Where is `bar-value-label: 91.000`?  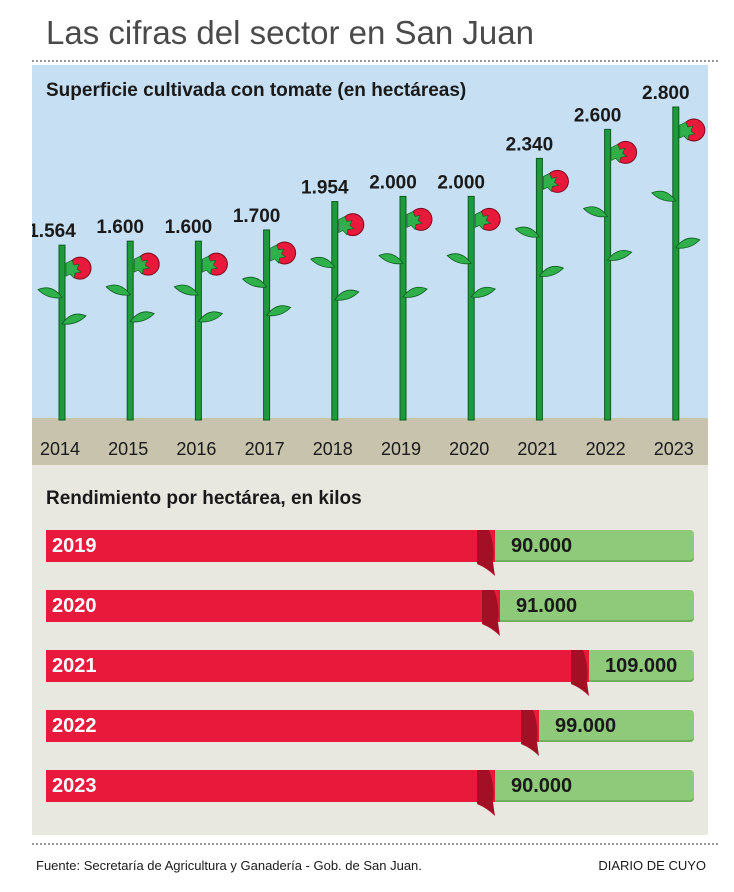 bar-value-label: 91.000 is located at coordinates (547, 606).